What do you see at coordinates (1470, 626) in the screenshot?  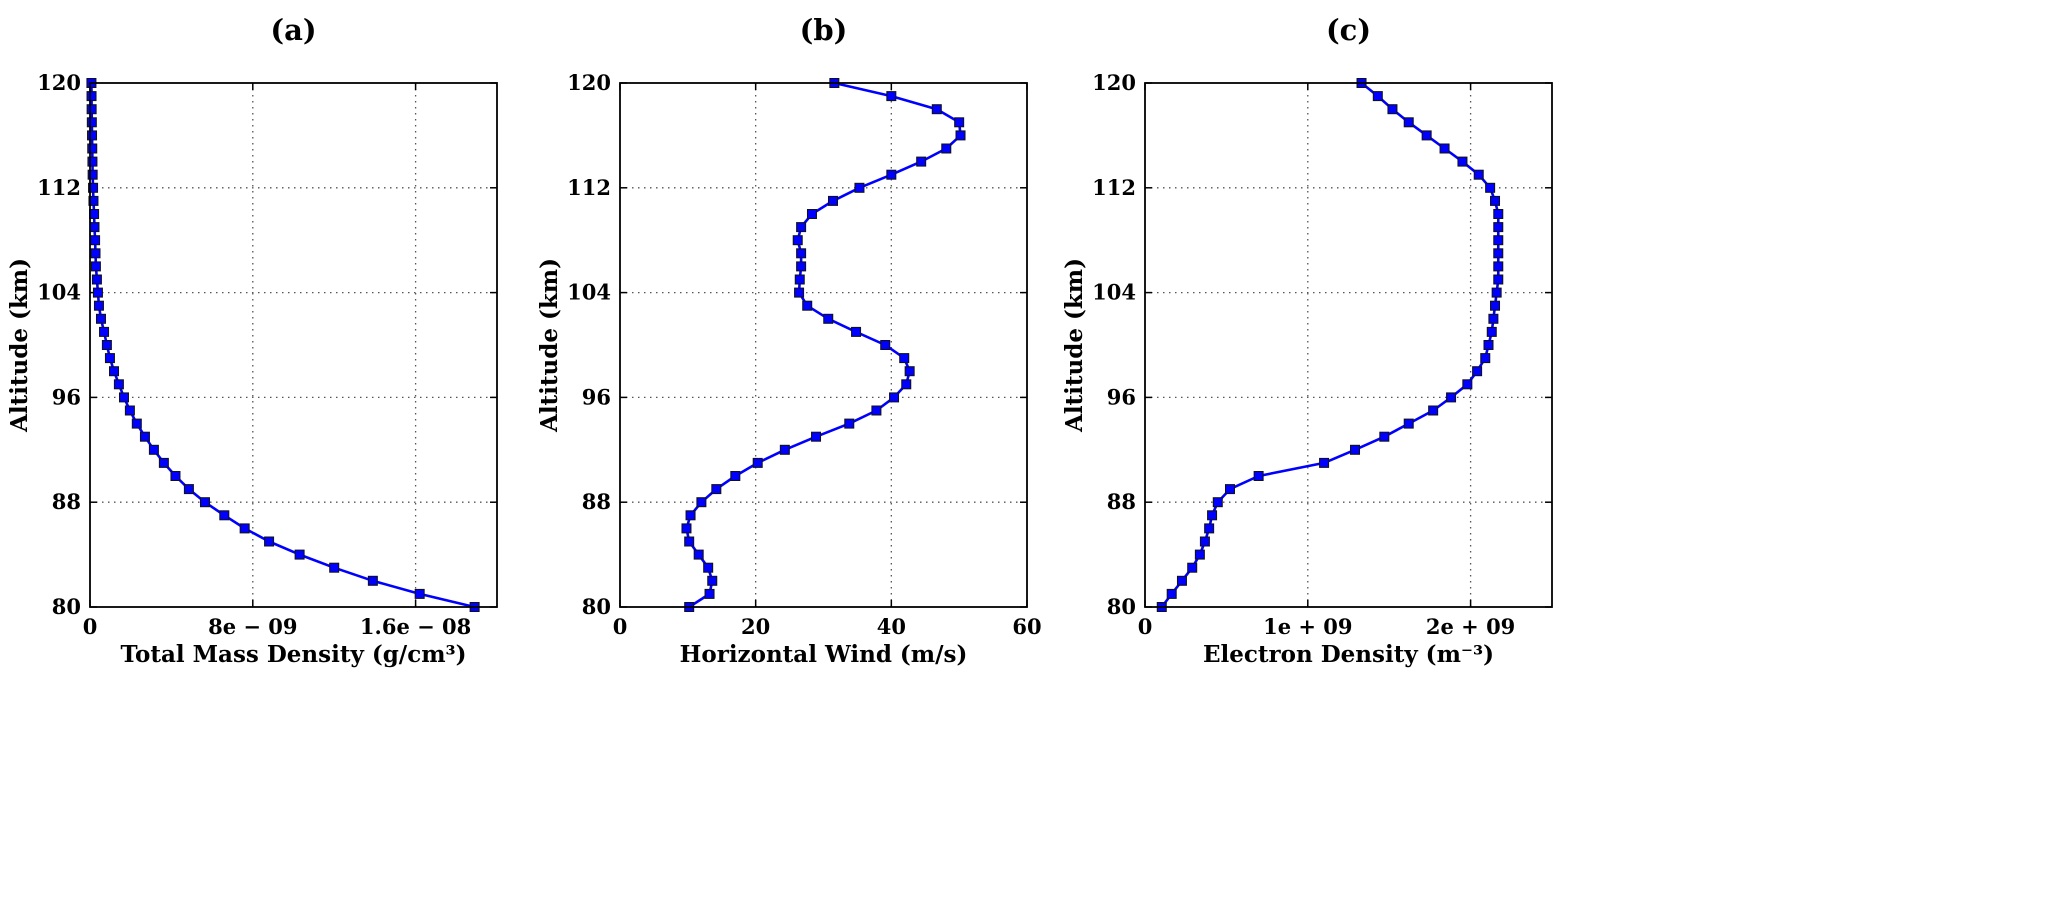 I see `x-tick-label: 2e + 09` at bounding box center [1470, 626].